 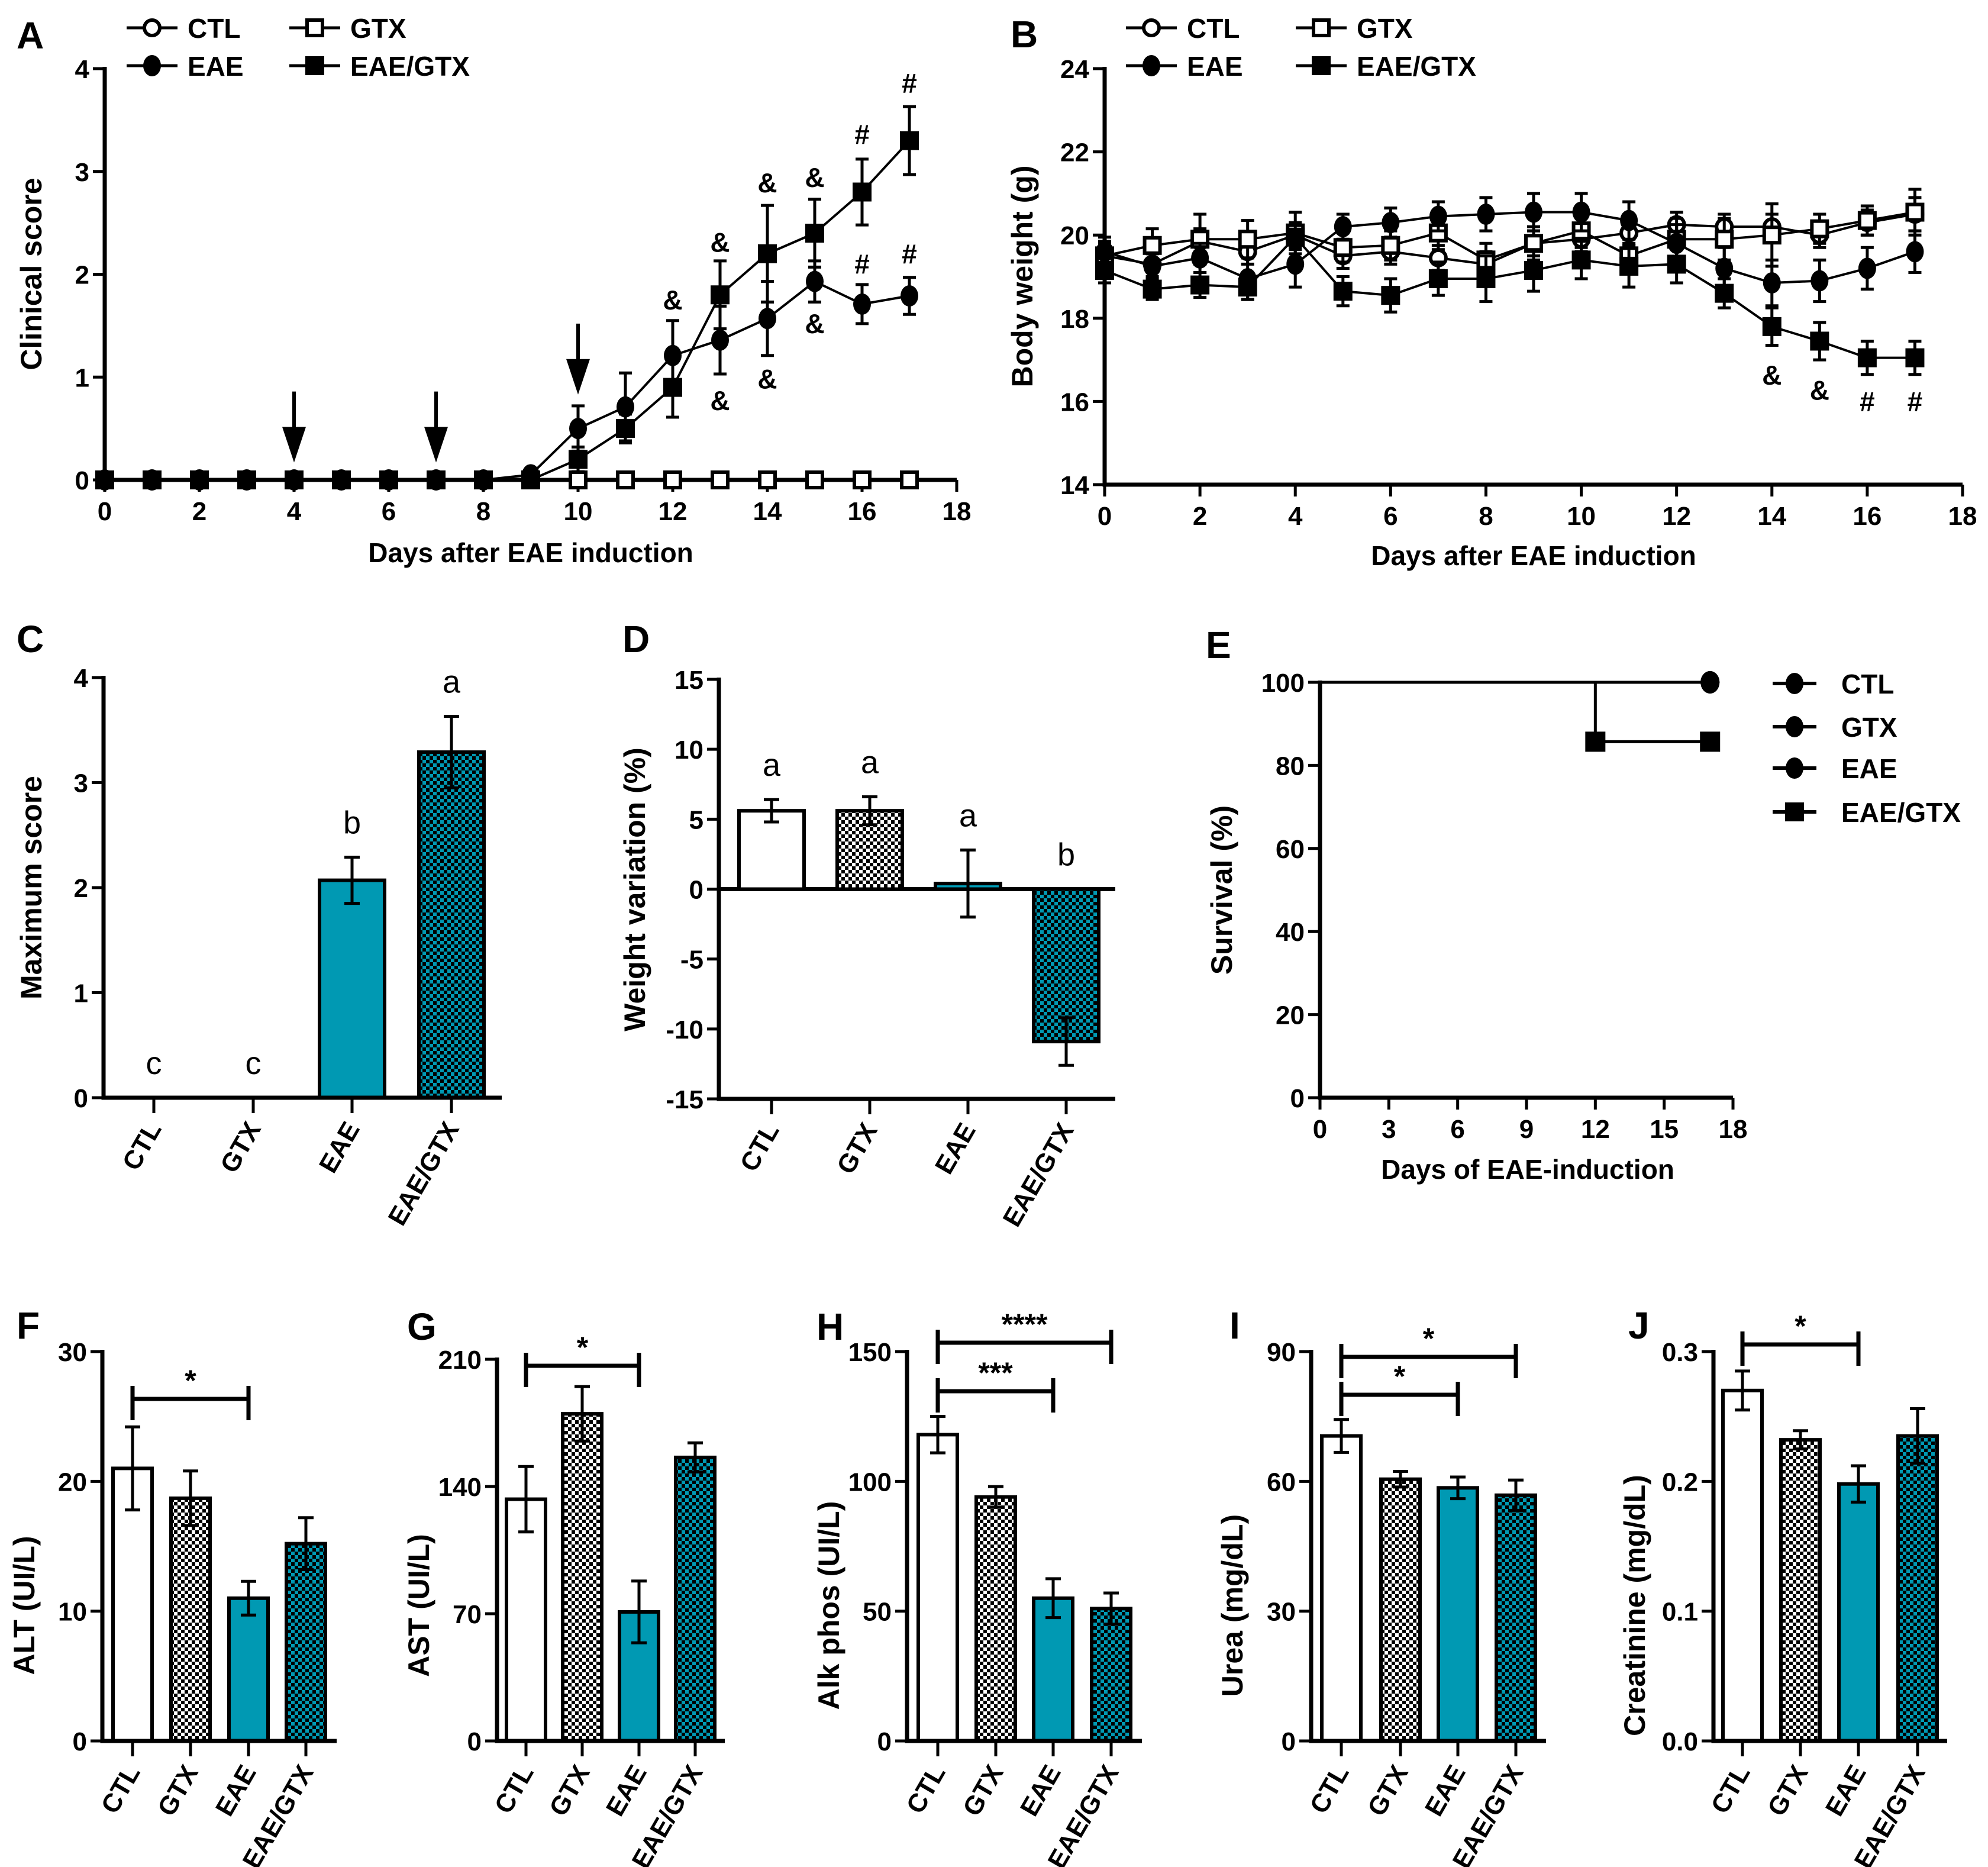 I want to click on panel-c: C 0 1 2 3 4 Maximum score c CTL c GTX b EAE a EAE/GTX, so click(x=258, y=924).